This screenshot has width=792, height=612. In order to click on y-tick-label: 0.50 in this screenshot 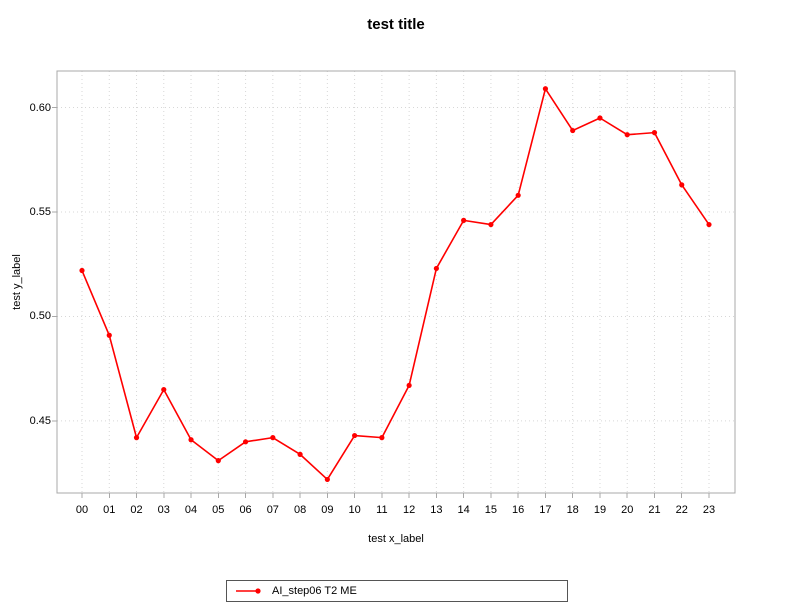, I will do `click(40, 316)`.